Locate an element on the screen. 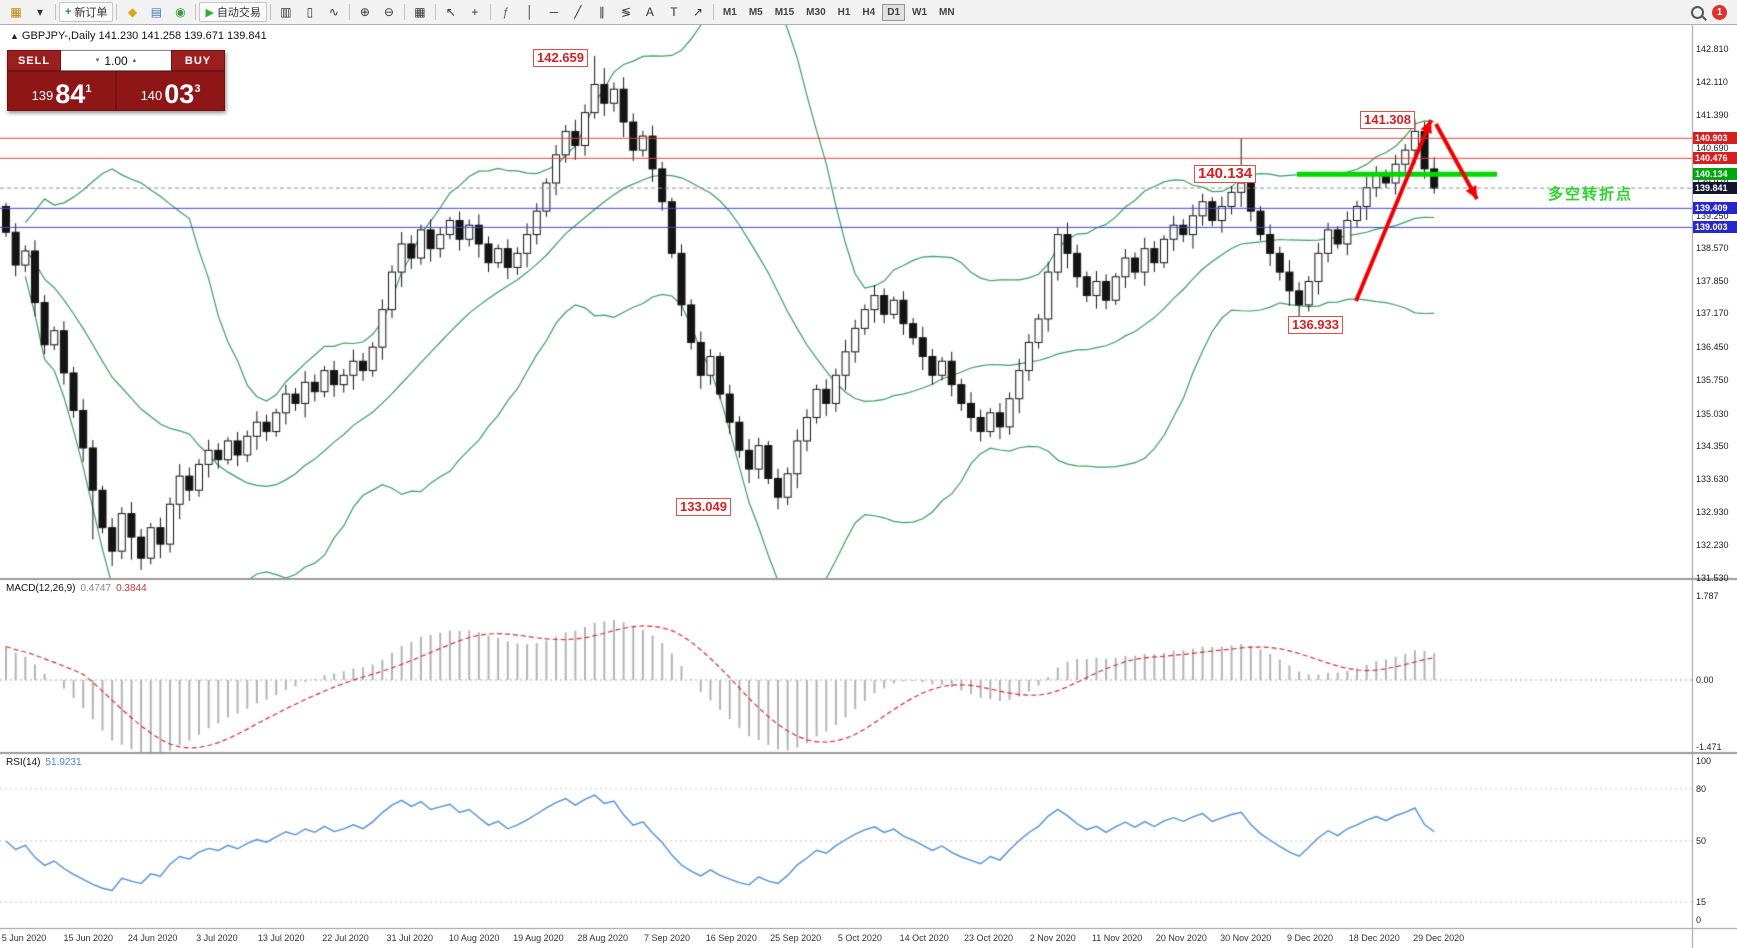  cursor-icon-glyph: ↖ is located at coordinates (450, 12).